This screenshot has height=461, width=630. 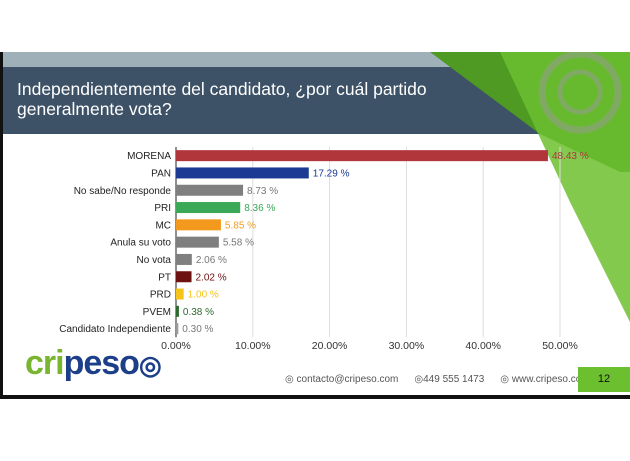 I want to click on data-label: 17.29 %, so click(x=331, y=173).